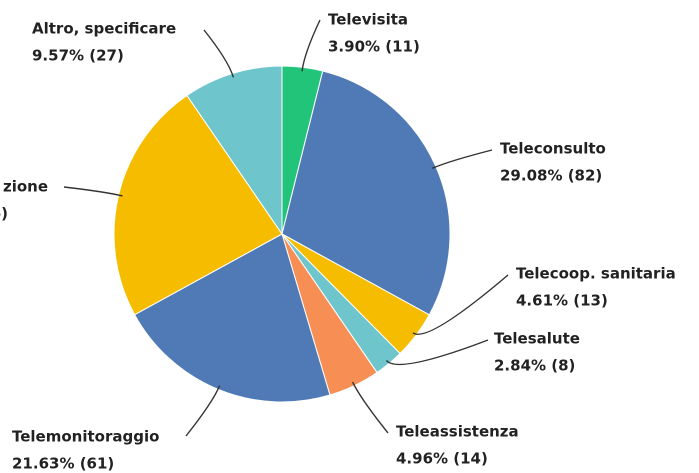 The image size is (699, 473). What do you see at coordinates (374, 47) in the screenshot?
I see `slice-value-label: 3.90% (11)` at bounding box center [374, 47].